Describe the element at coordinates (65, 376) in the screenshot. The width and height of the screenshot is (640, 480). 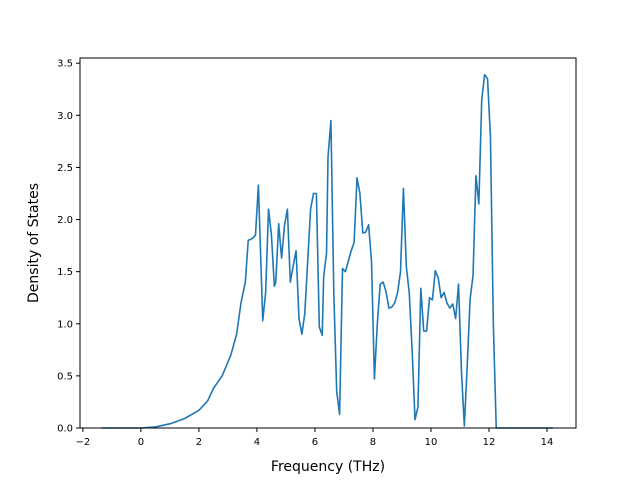
I see `y-tick-label: 0.5` at that location.